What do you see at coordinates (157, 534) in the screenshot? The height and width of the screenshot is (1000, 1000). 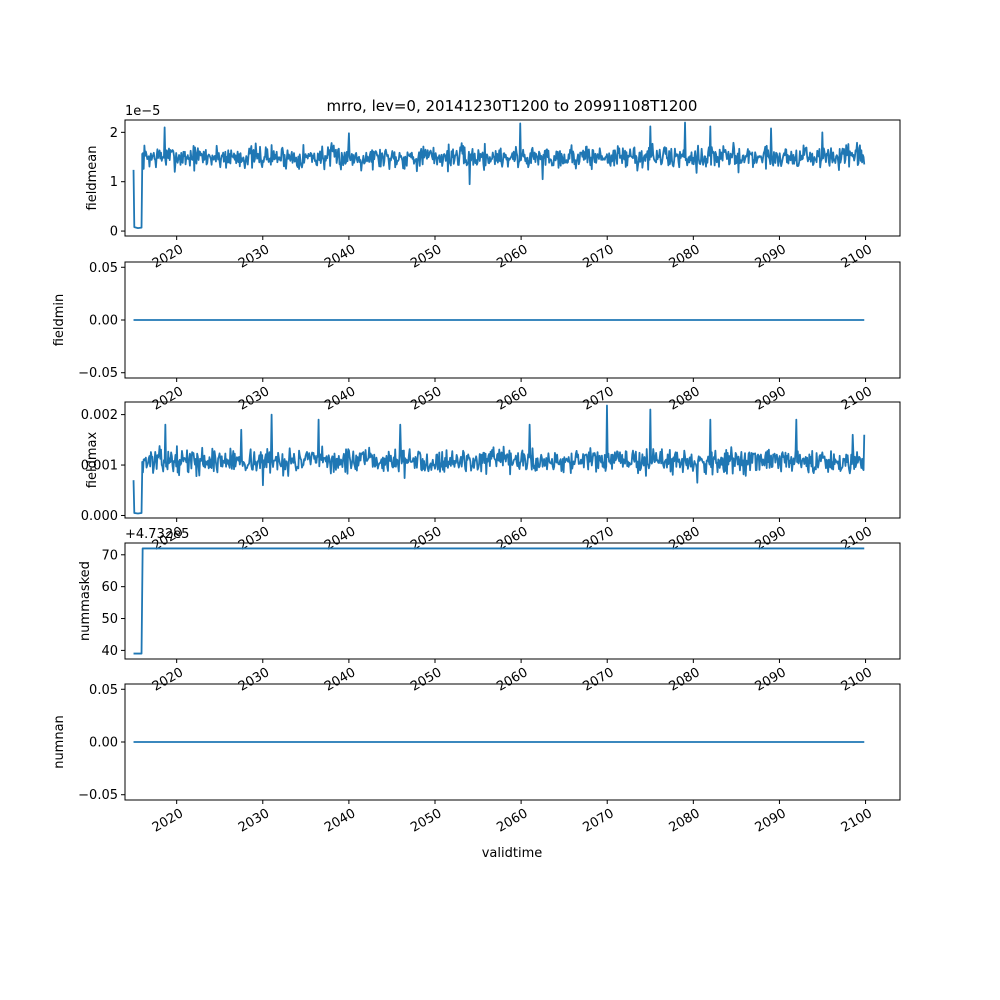 I see `offset-label-nummasked: +4.732e5` at bounding box center [157, 534].